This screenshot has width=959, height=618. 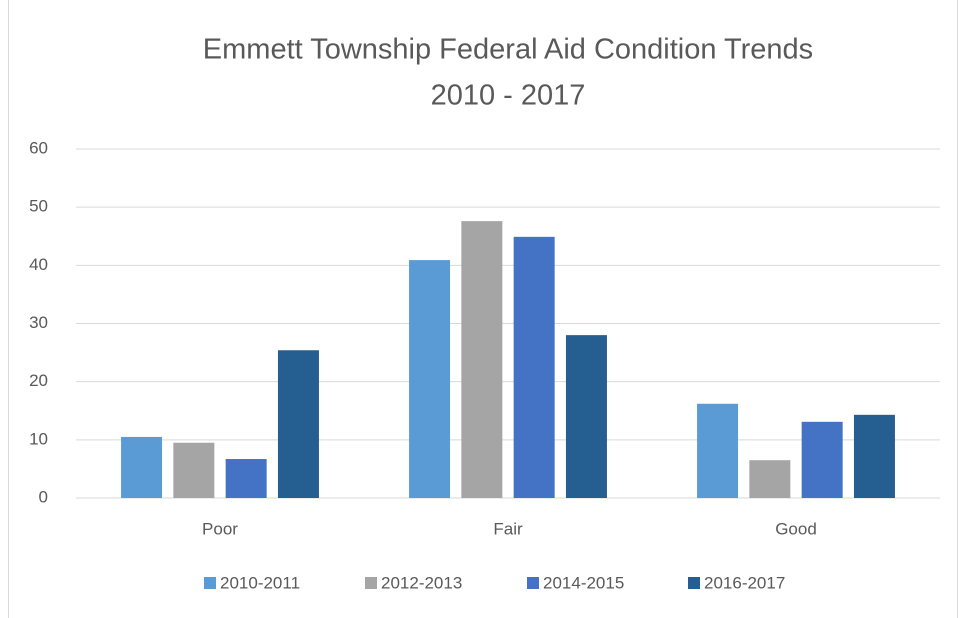 I want to click on y-tick-label: 60, so click(x=38, y=147).